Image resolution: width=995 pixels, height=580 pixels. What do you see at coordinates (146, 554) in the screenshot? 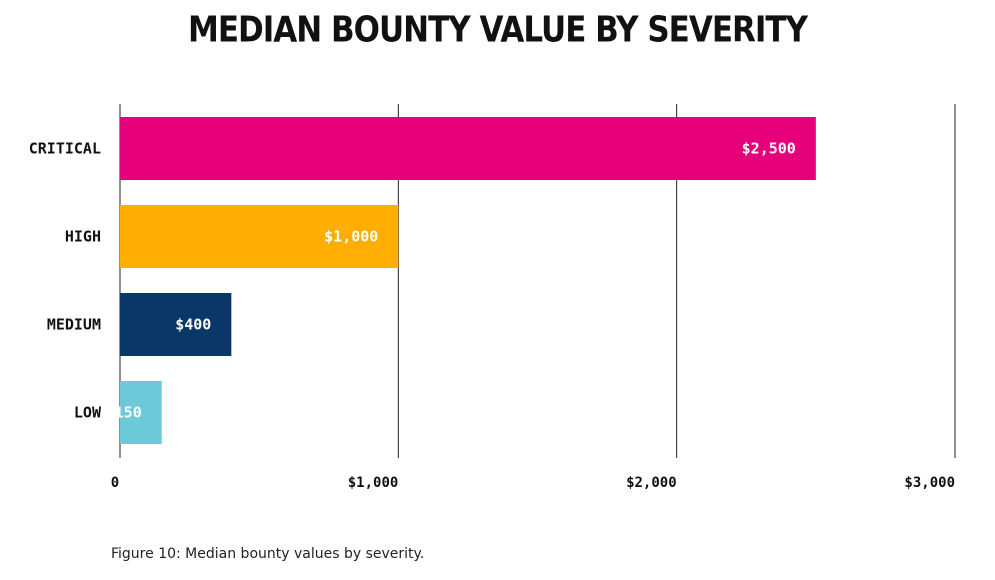
I see `caption-lead: Figure 10:` at bounding box center [146, 554].